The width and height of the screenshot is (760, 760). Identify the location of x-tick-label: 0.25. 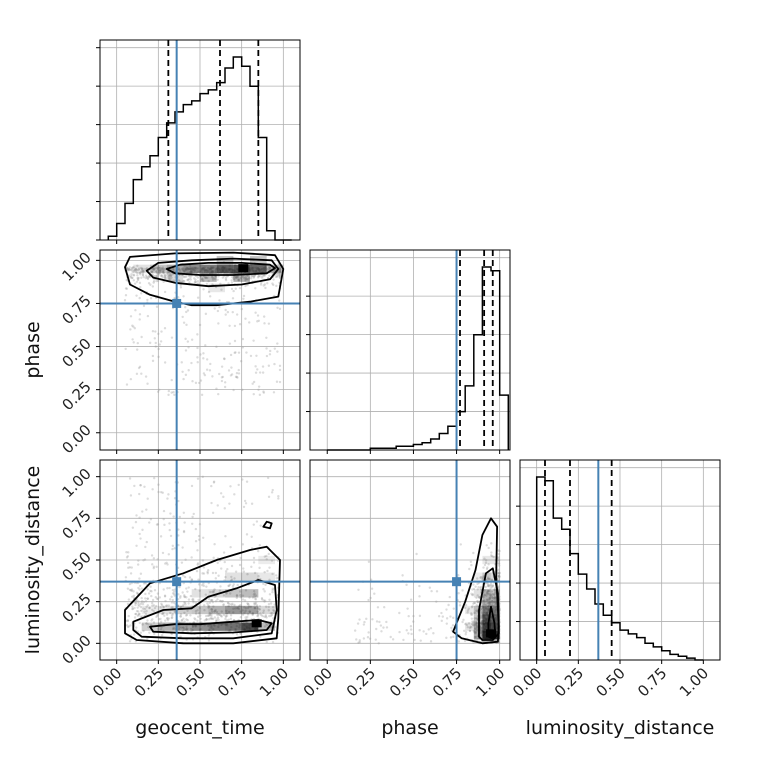
(149, 682).